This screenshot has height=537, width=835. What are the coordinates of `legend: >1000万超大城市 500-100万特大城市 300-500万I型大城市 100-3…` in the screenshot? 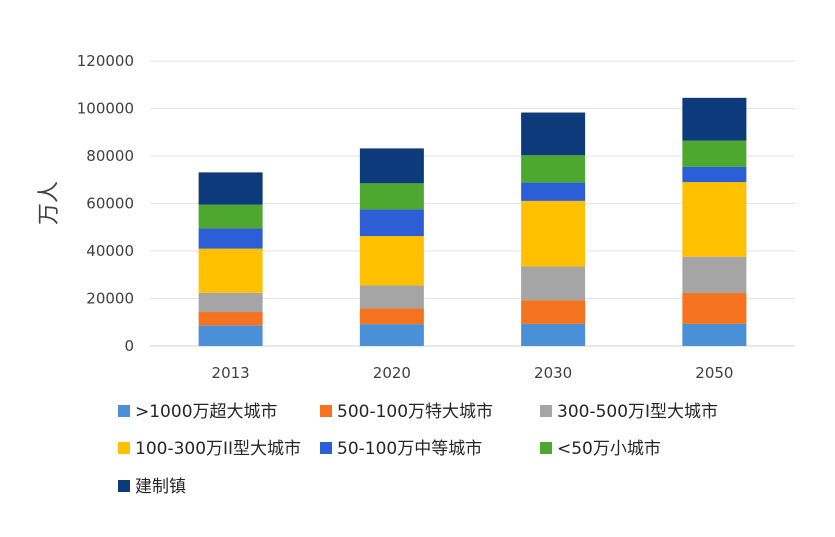 It's located at (418, 449).